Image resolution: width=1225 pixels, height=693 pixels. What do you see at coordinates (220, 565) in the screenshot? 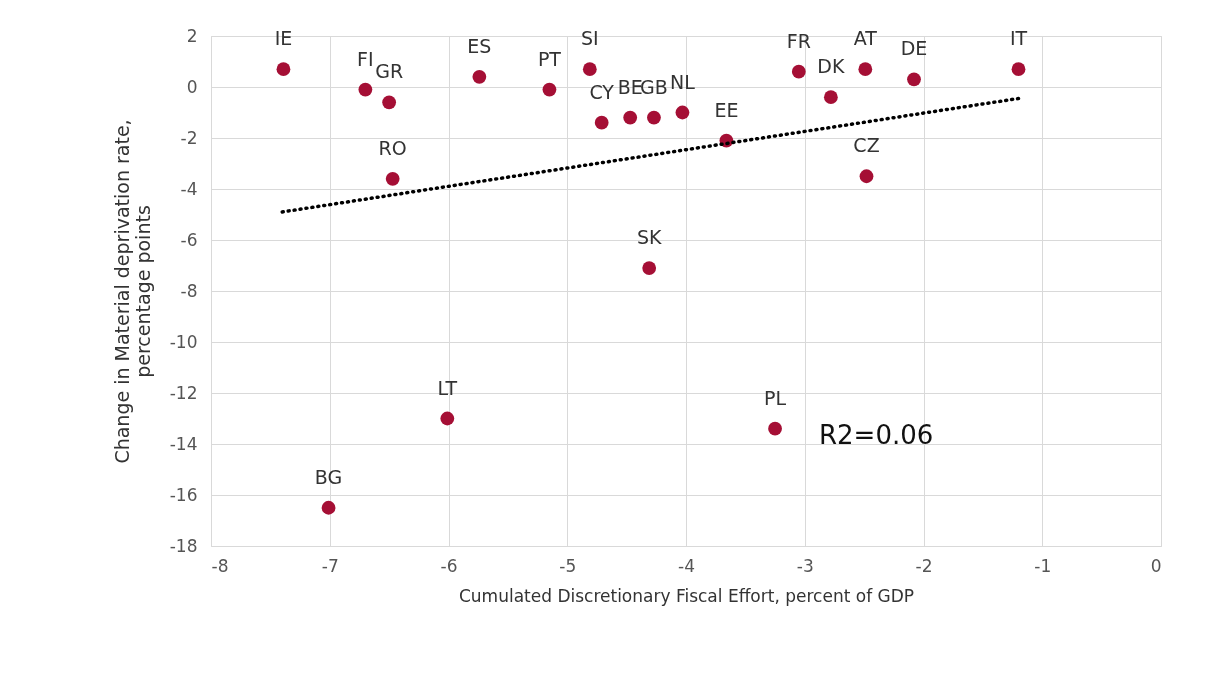
I see `x-tick-label: -8` at bounding box center [220, 565].